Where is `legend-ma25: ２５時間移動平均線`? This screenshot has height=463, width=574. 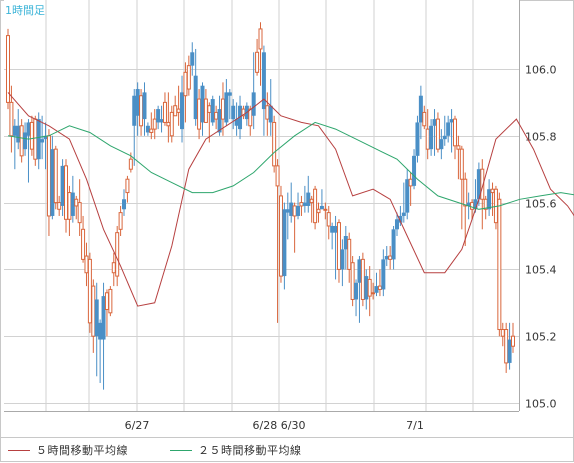 legend-ma25: ２５時間移動平均線 is located at coordinates (236, 450).